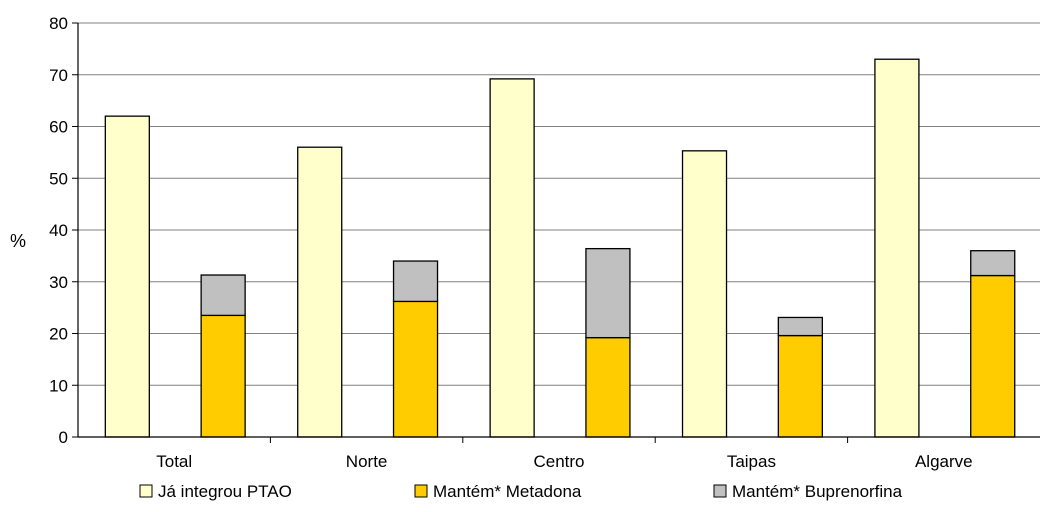  I want to click on y-tick-label: 0, so click(63, 437).